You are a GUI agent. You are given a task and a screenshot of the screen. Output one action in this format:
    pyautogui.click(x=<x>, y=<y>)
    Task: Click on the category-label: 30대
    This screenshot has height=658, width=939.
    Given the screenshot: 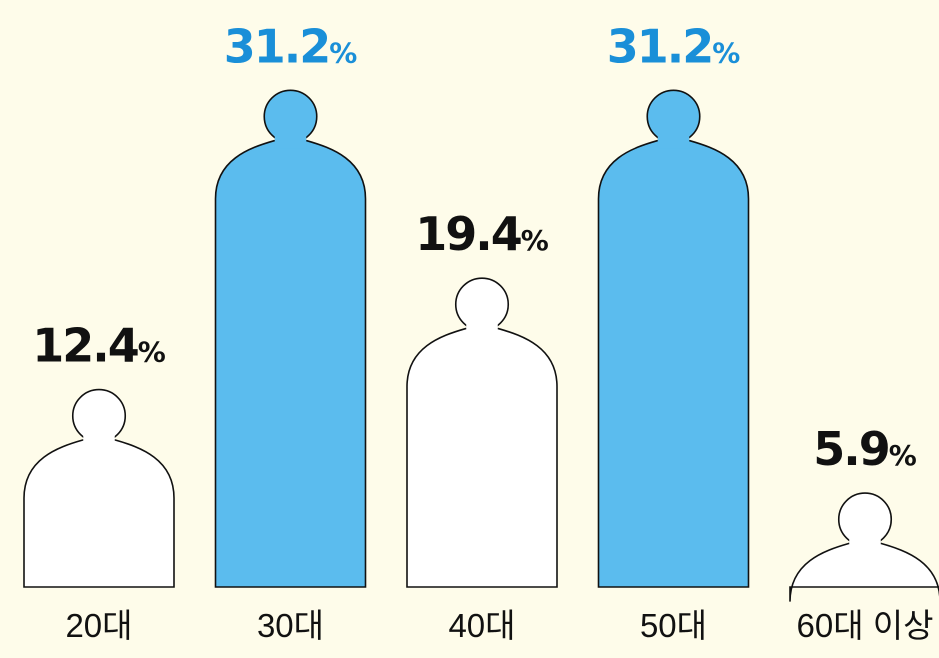 What is the action you would take?
    pyautogui.click(x=290, y=625)
    